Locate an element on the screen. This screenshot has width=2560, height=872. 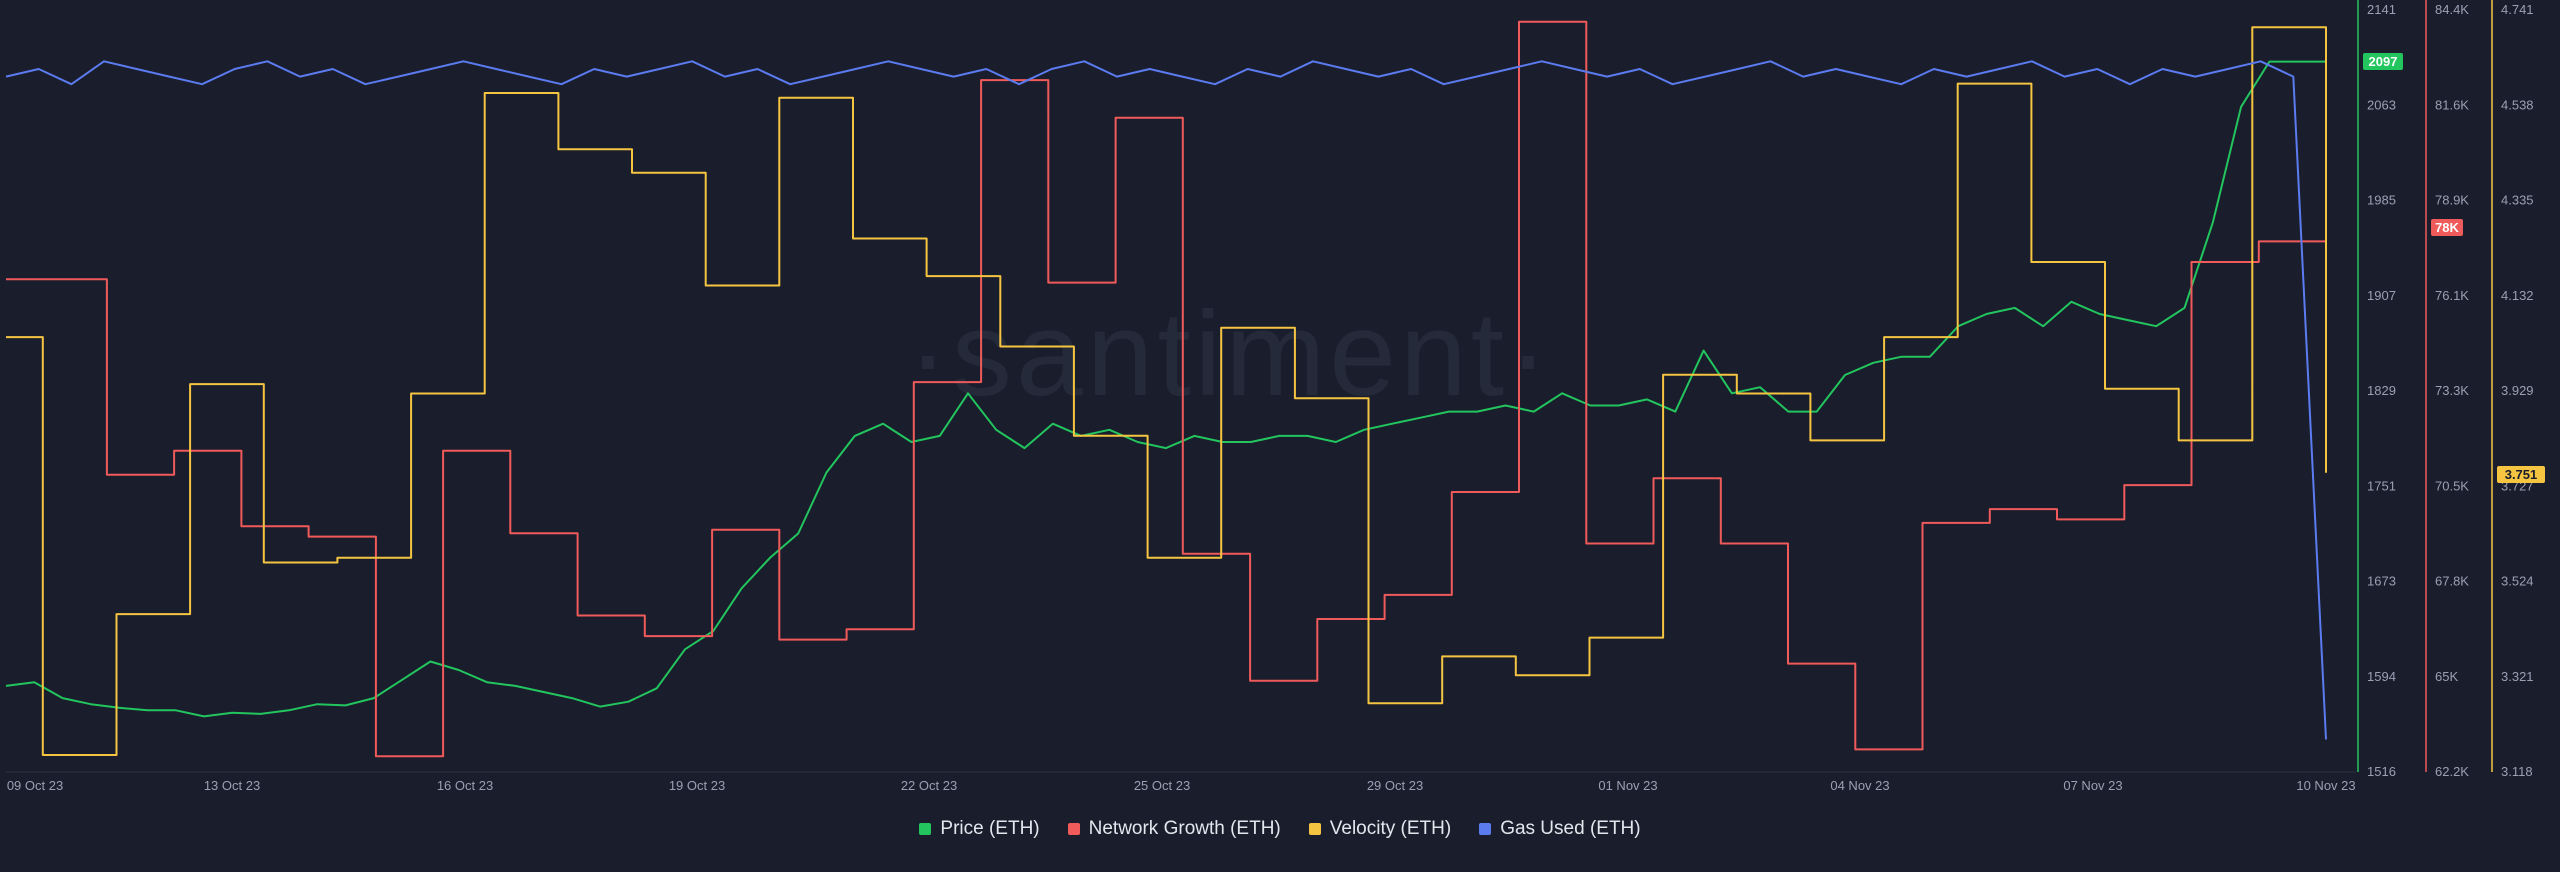
y-tick-label-network_growth: 78.9K is located at coordinates (2452, 200).